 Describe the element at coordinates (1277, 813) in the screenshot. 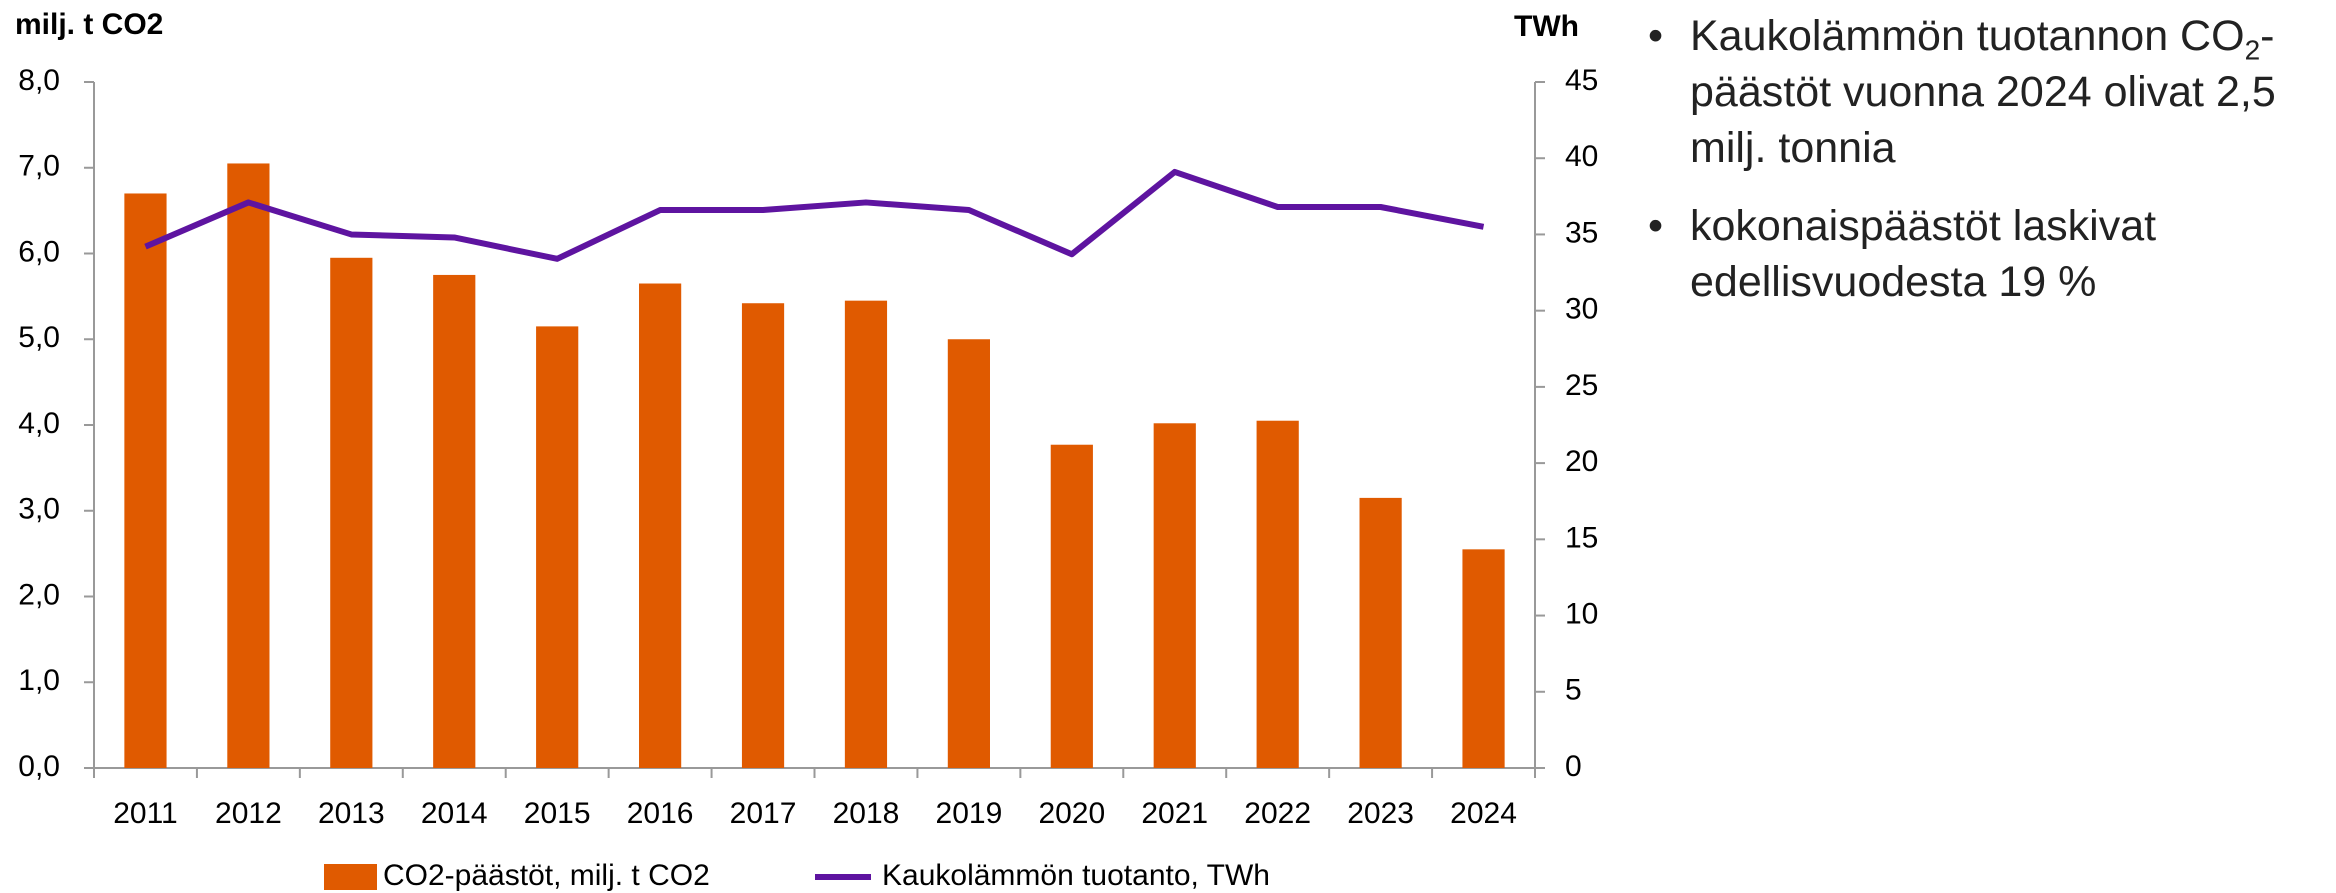

I see `x-tick-label: 2022` at that location.